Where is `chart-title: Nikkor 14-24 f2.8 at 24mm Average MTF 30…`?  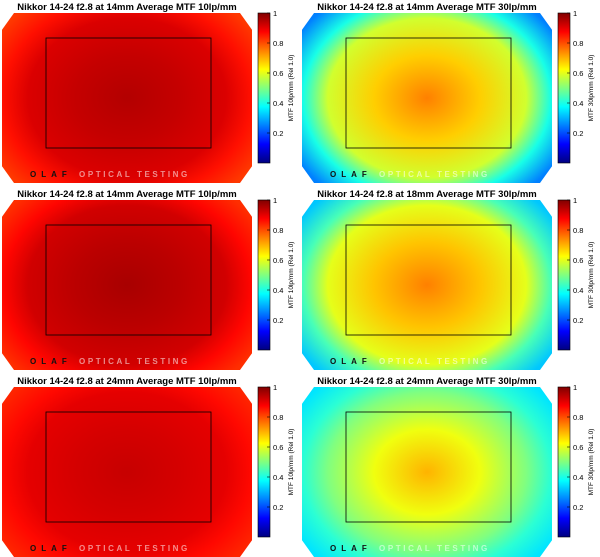
chart-title: Nikkor 14-24 f2.8 at 24mm Average MTF 30… is located at coordinates (426, 381).